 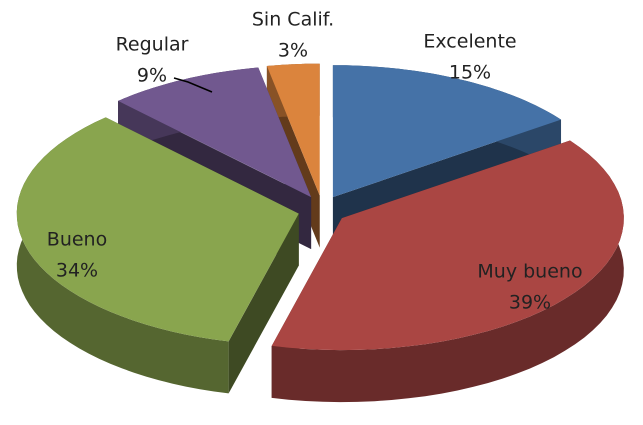 I want to click on slice-label: Sin Calif., so click(x=293, y=20).